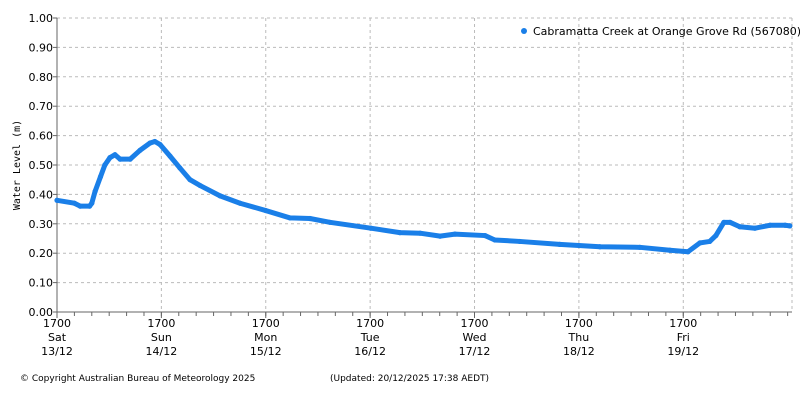 This screenshot has height=400, width=800. I want to click on x-tick-day: Tue, so click(370, 337).